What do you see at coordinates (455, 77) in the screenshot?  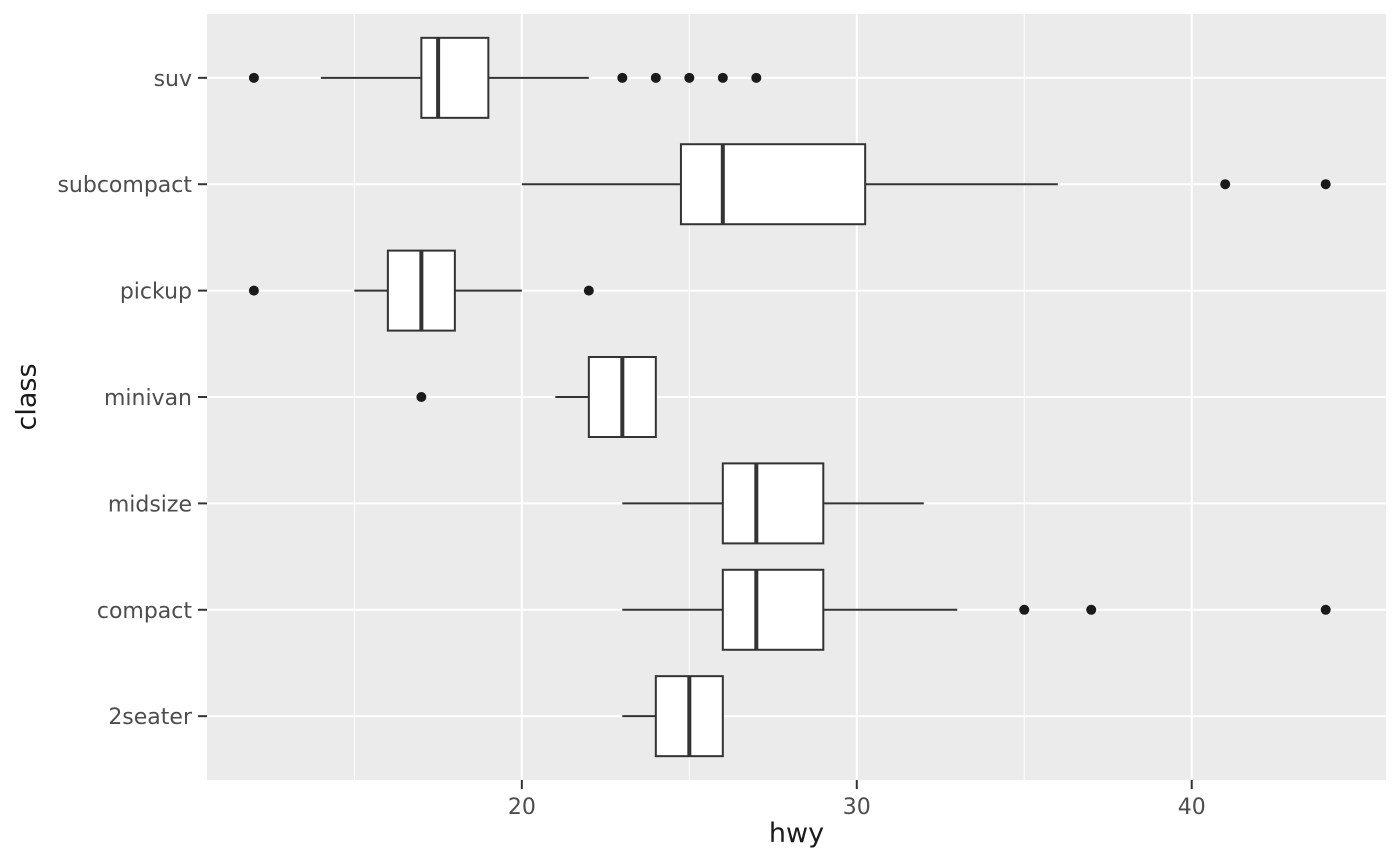 I see `box-suv` at bounding box center [455, 77].